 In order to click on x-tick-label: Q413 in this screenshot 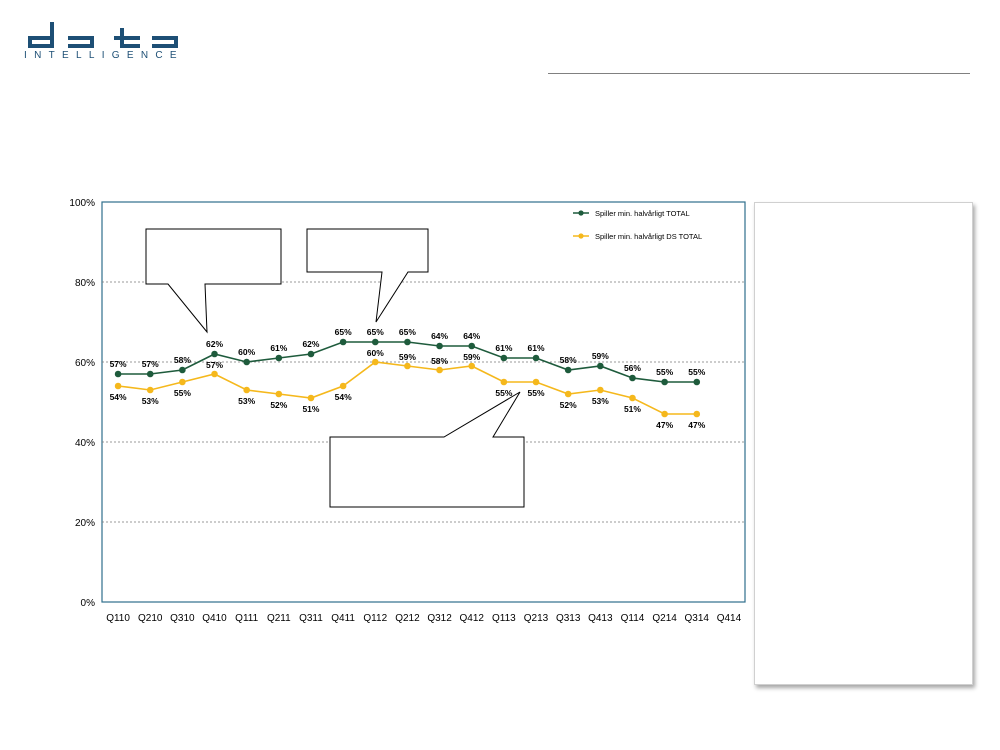, I will do `click(600, 618)`.